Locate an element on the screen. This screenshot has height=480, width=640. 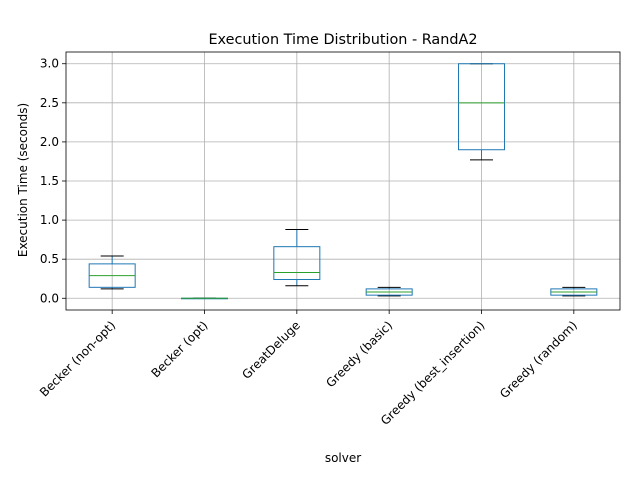
y-tick-label: 3.0 is located at coordinates (49, 64).